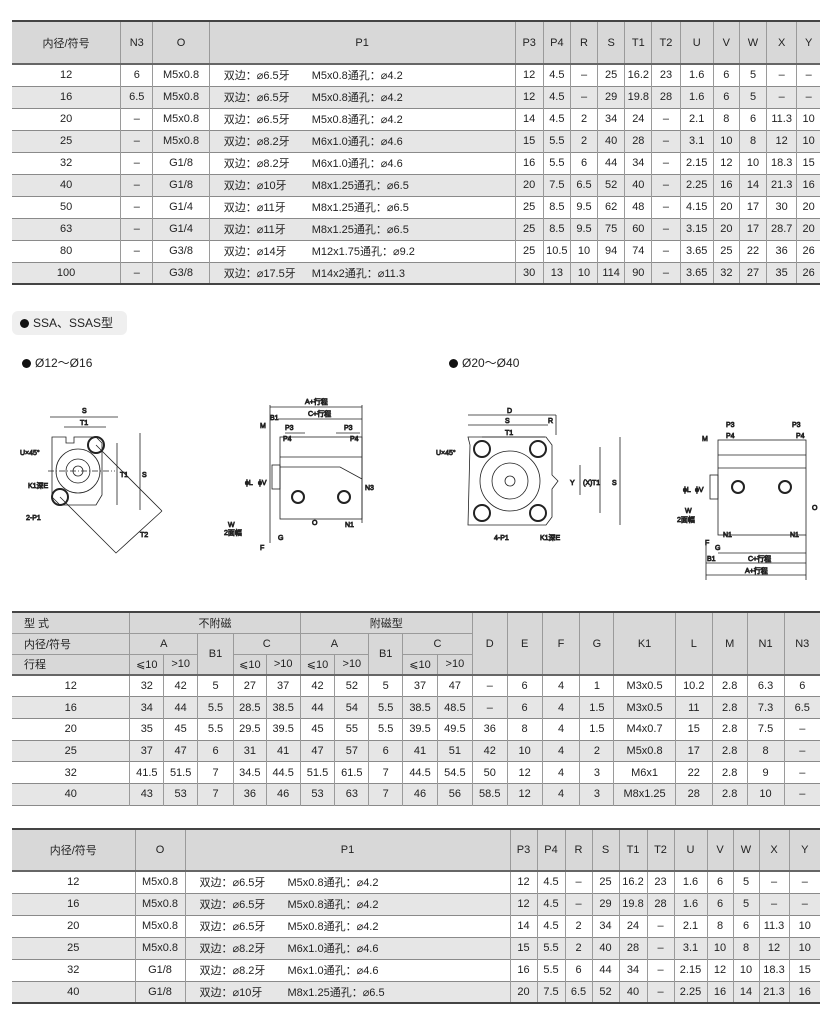 Image resolution: width=828 pixels, height=1018 pixels. What do you see at coordinates (484, 362) in the screenshot?
I see `range-label-large: Ø20～Ø40` at bounding box center [484, 362].